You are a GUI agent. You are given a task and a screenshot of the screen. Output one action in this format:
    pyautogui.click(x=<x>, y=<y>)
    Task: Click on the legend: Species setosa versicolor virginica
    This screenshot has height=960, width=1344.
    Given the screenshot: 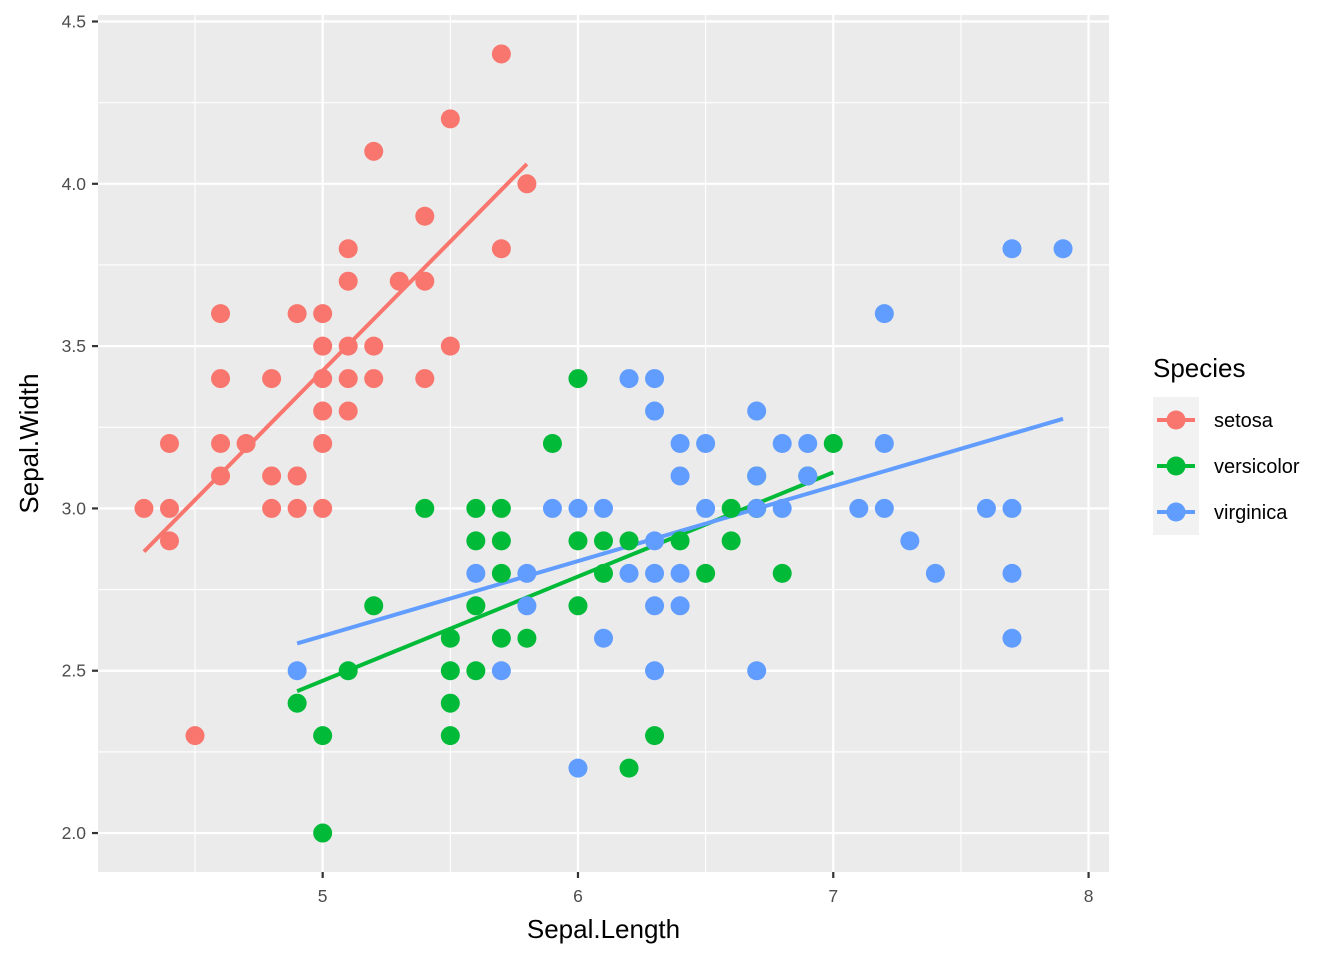 What is the action you would take?
    pyautogui.click(x=1226, y=444)
    